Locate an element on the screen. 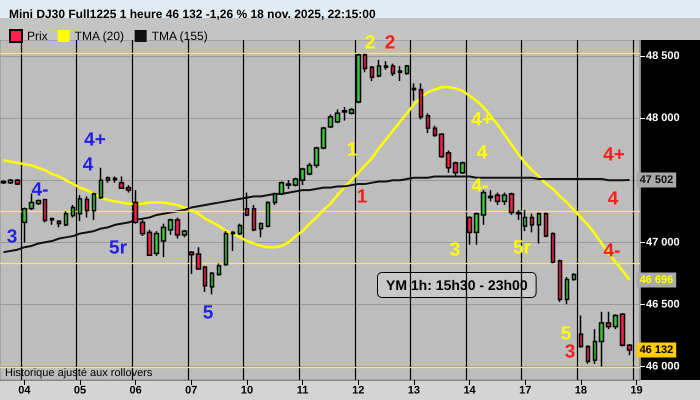  y-tick-label: 47 000 is located at coordinates (663, 242).